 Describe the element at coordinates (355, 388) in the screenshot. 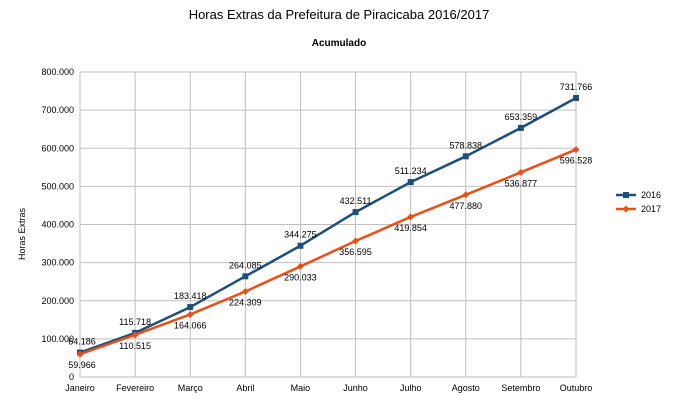

I see `x-tick-label: Junho` at that location.